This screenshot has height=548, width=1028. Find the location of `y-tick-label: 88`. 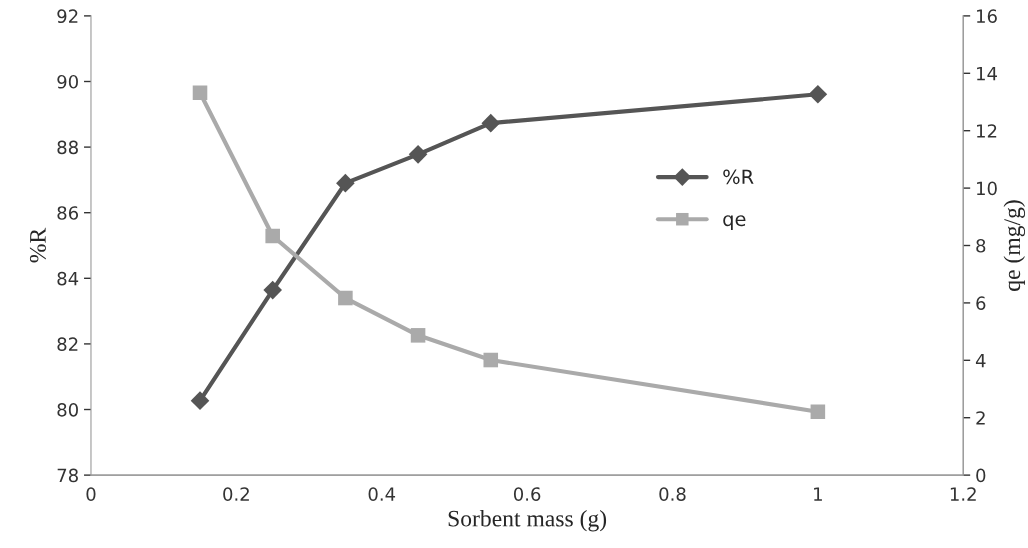

y-tick-label: 88 is located at coordinates (67, 147).